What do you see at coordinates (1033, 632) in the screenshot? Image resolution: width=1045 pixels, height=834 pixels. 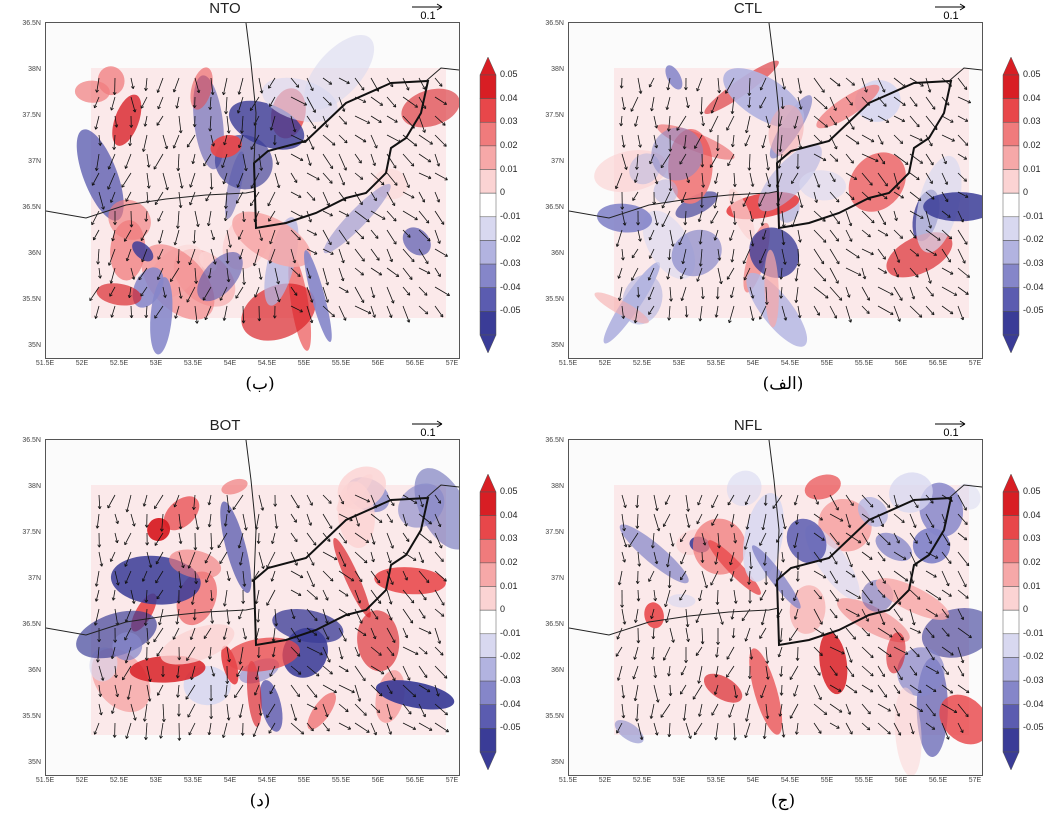 I see `colorbar-tick-label: -0.01` at bounding box center [1033, 632].